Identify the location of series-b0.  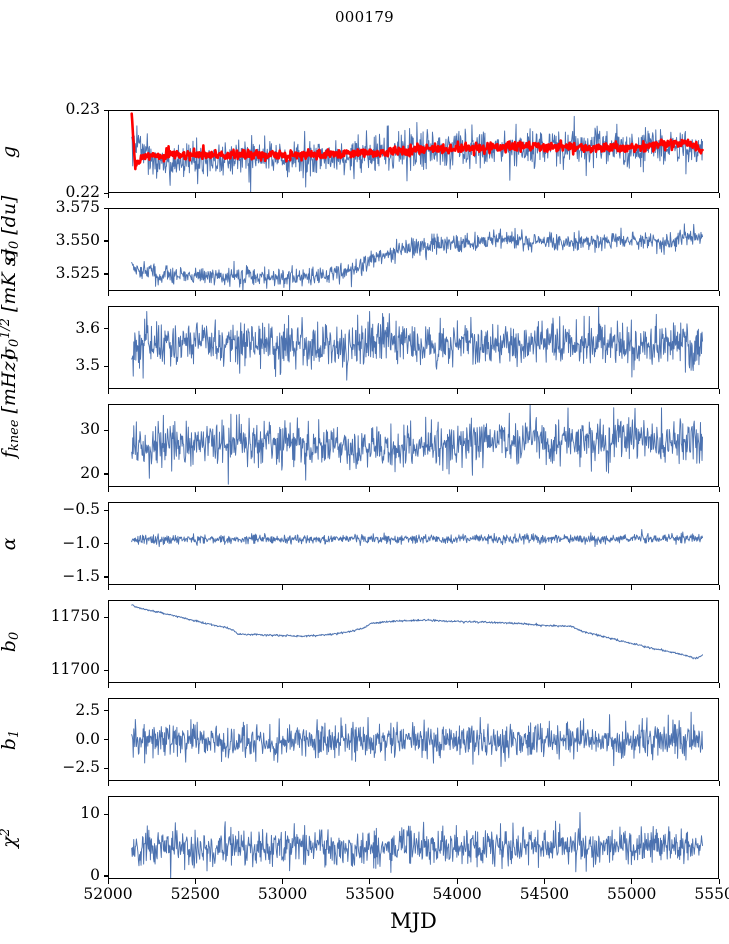
(417, 632).